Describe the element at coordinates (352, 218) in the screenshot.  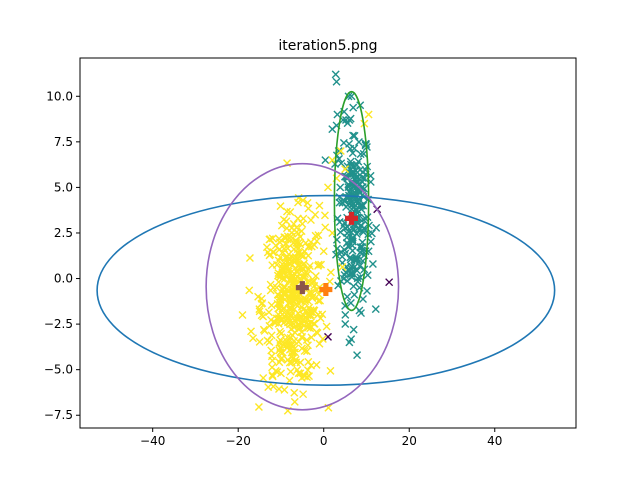
I see `cluster-center-marker` at that location.